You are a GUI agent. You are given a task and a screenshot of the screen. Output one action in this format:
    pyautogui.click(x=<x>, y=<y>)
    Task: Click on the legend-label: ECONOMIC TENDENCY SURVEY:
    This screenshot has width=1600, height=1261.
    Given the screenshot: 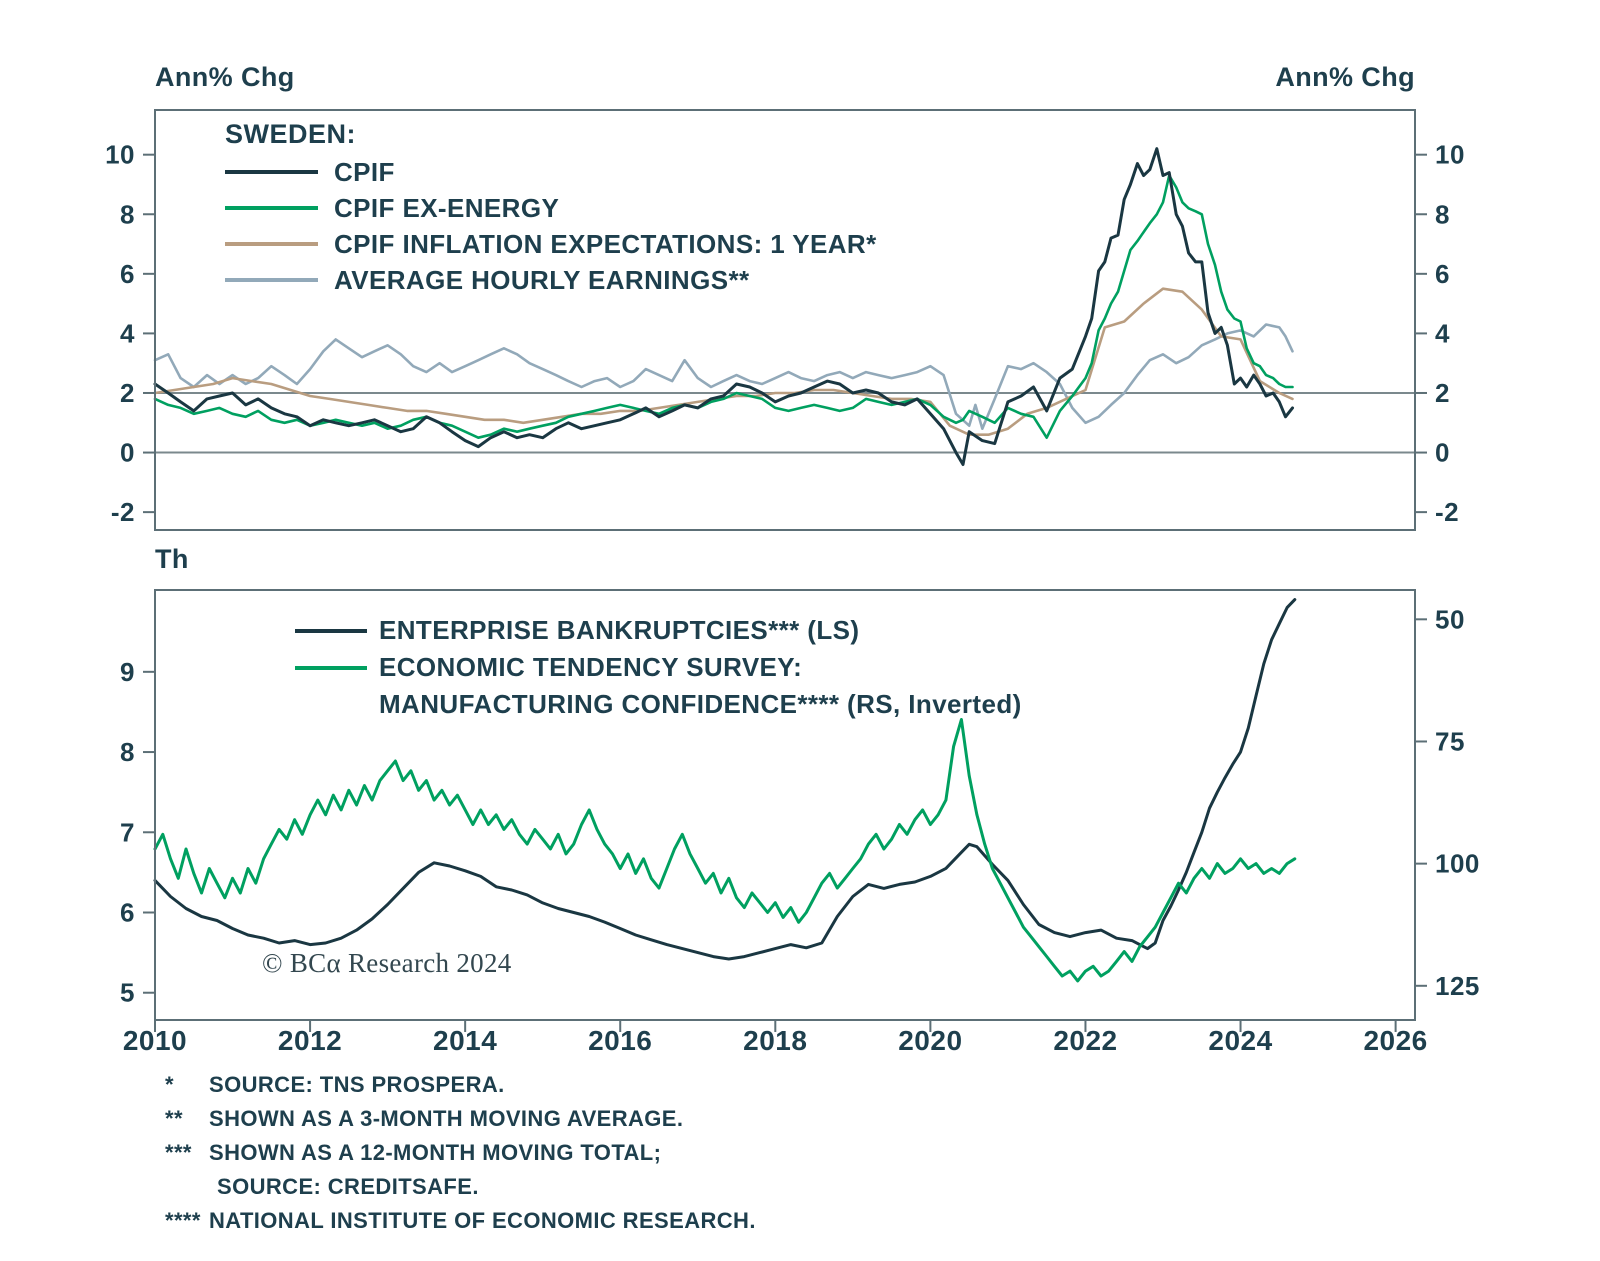 What is the action you would take?
    pyautogui.click(x=591, y=667)
    